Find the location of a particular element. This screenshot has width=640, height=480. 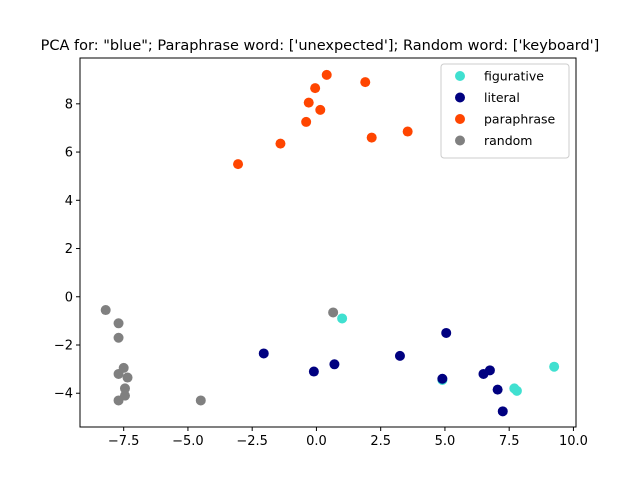

x-tick-label: −7.5 is located at coordinates (124, 441).